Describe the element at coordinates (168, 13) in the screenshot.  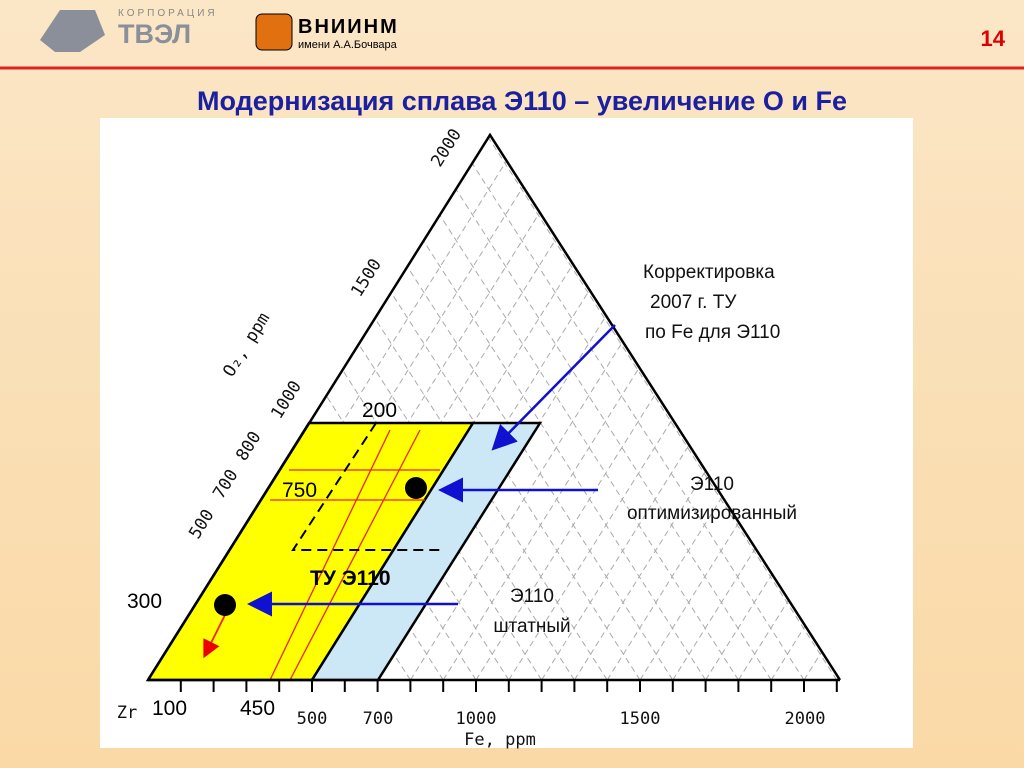
I see `company-small: КОРПОРАЦИЯ` at that location.